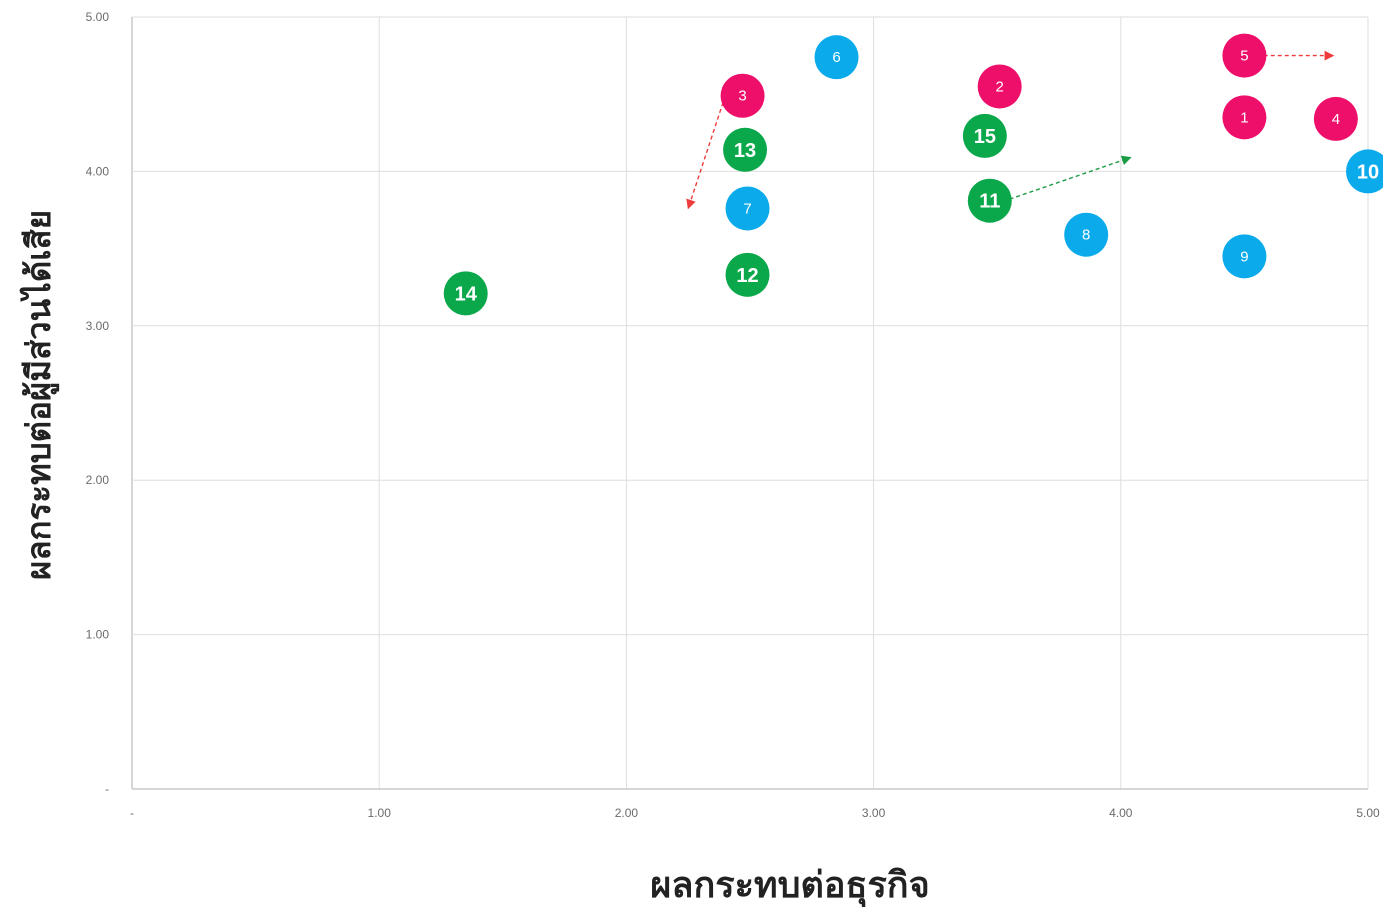 This screenshot has height=909, width=1383. I want to click on data-point-2: 2, so click(999, 86).